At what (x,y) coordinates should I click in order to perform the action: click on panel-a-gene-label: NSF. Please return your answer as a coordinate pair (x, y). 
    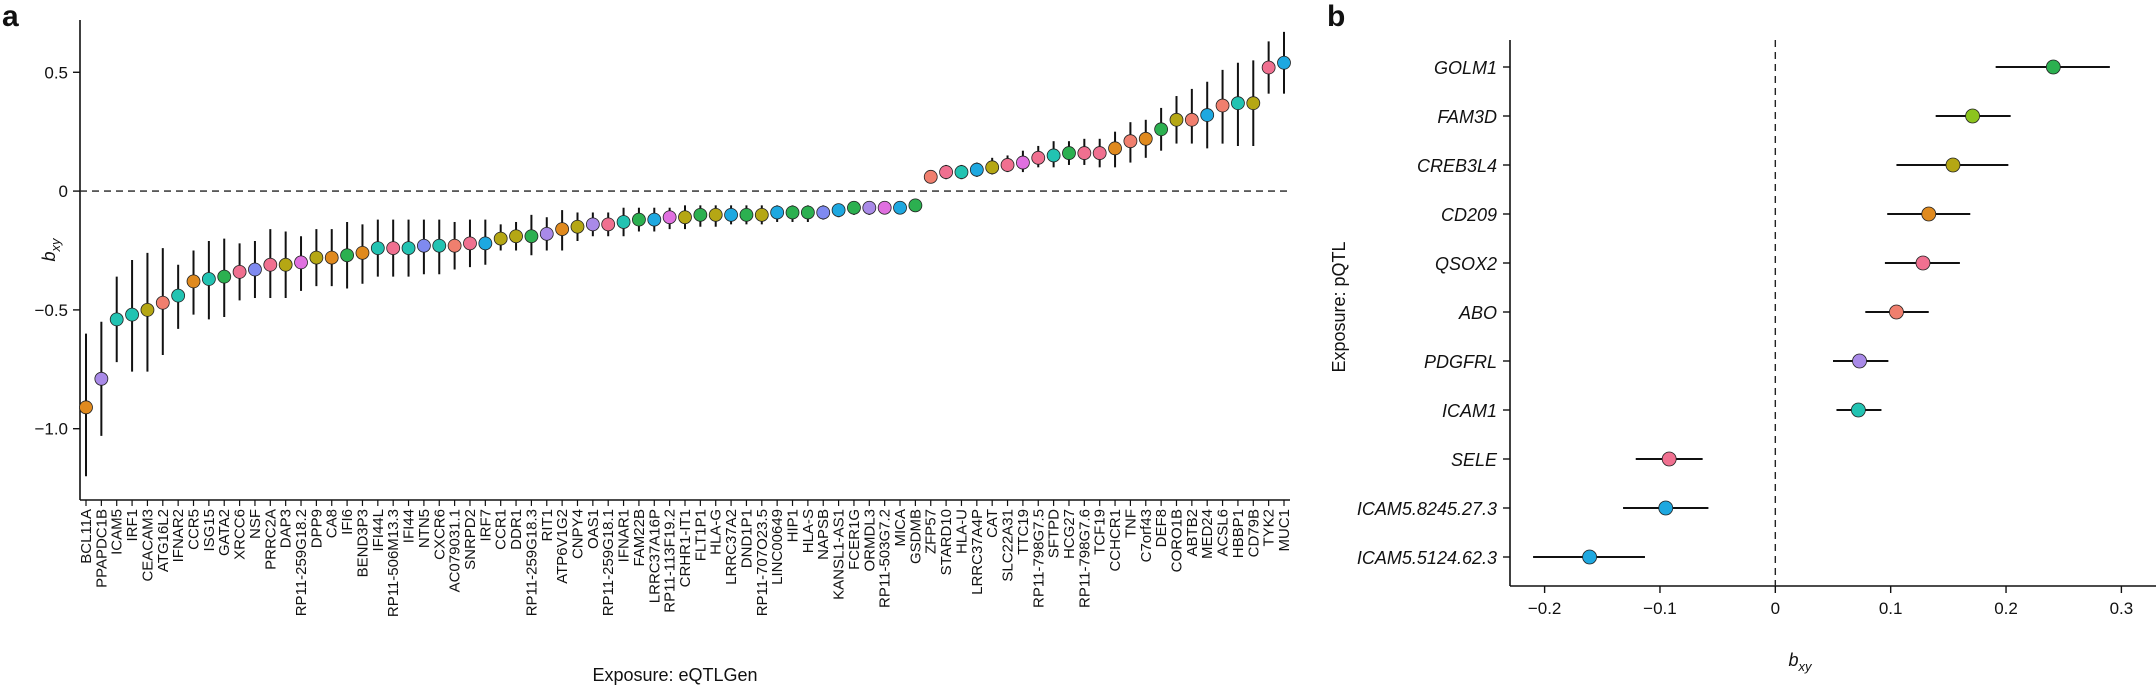
    Looking at the image, I should click on (255, 524).